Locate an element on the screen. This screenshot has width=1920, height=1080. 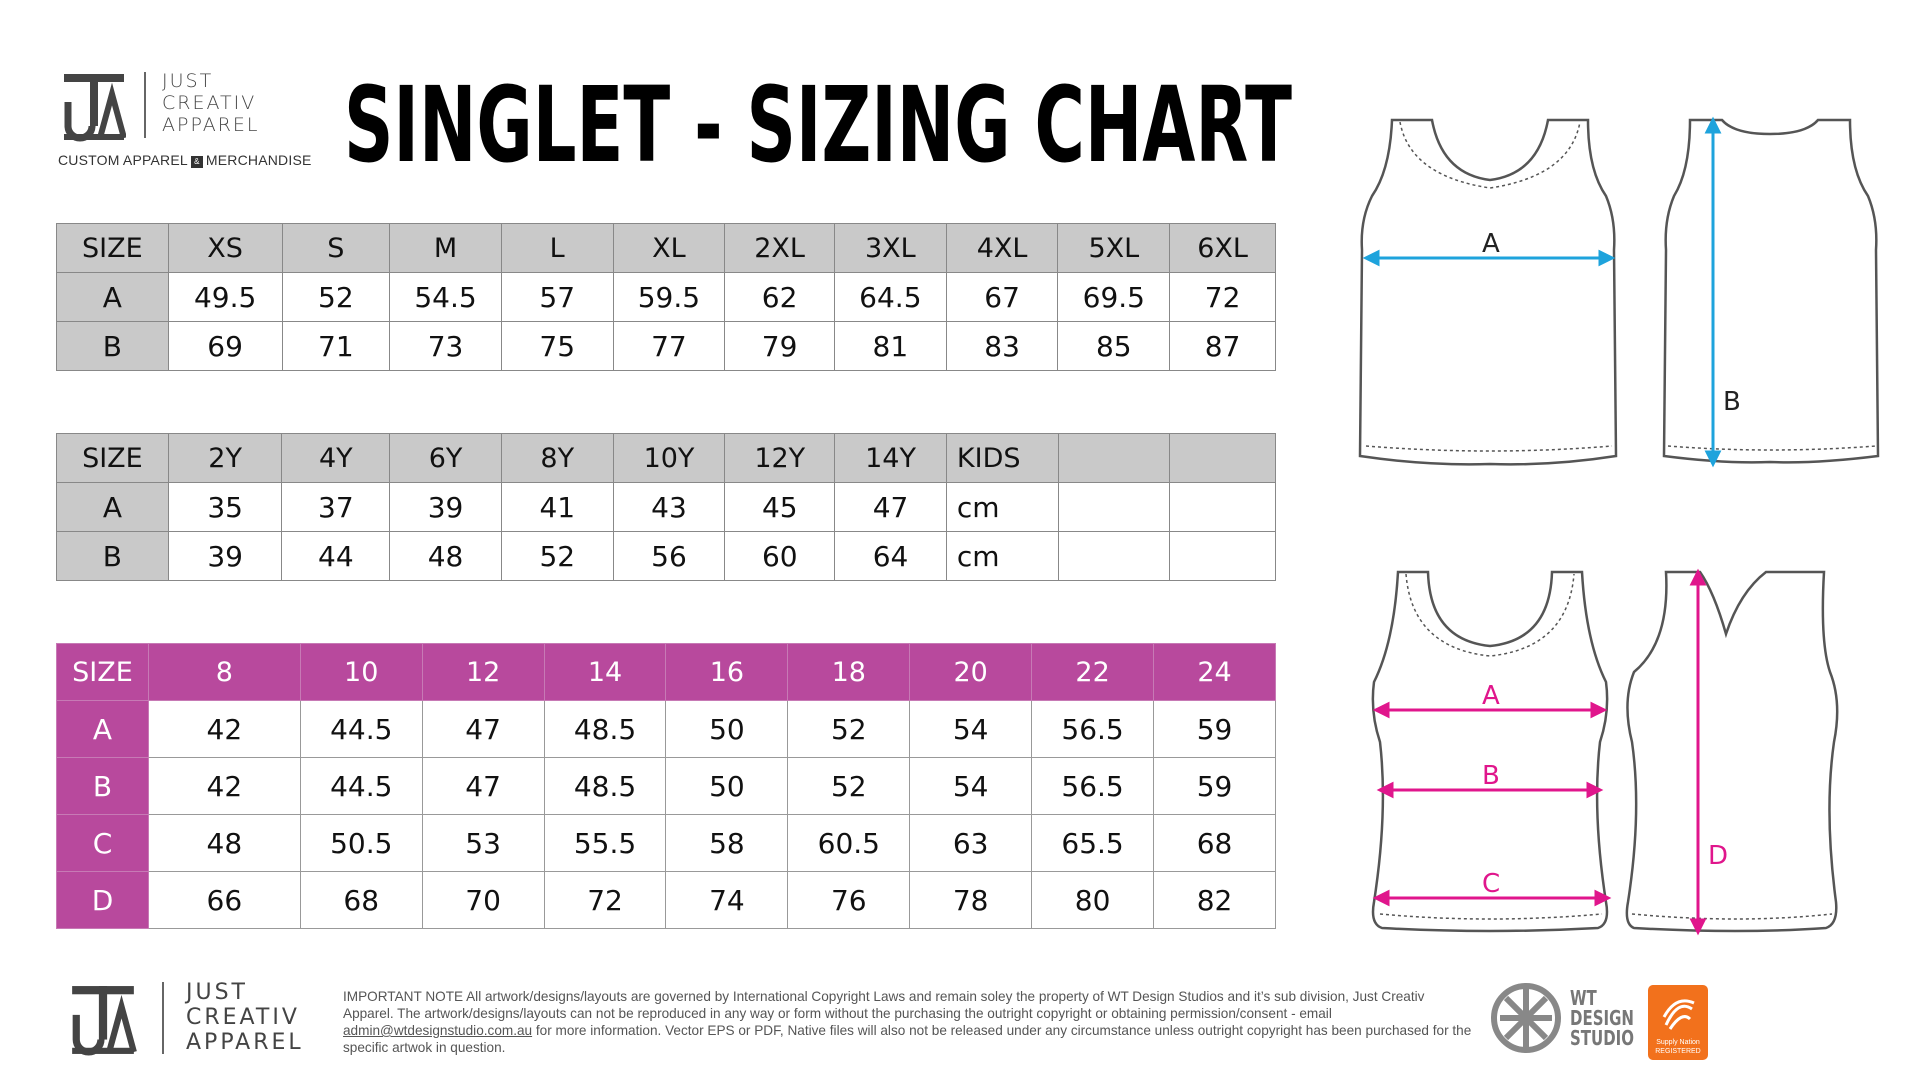
header-cell: 12 is located at coordinates (483, 672).